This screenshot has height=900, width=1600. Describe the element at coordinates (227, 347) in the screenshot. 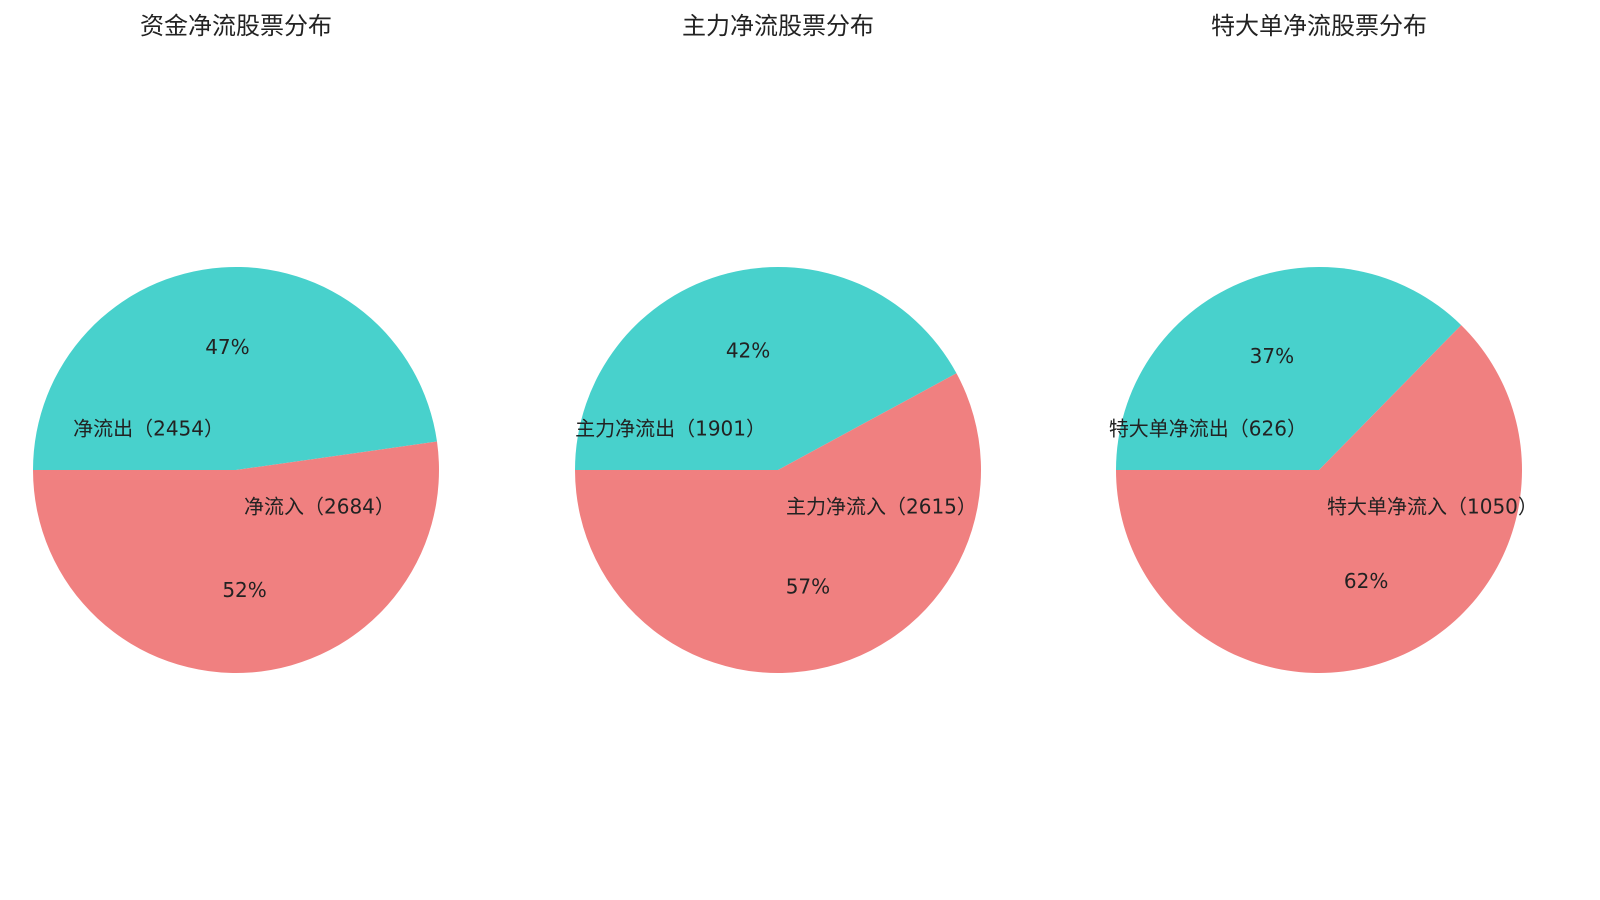

I see `percent-label: 47%` at that location.